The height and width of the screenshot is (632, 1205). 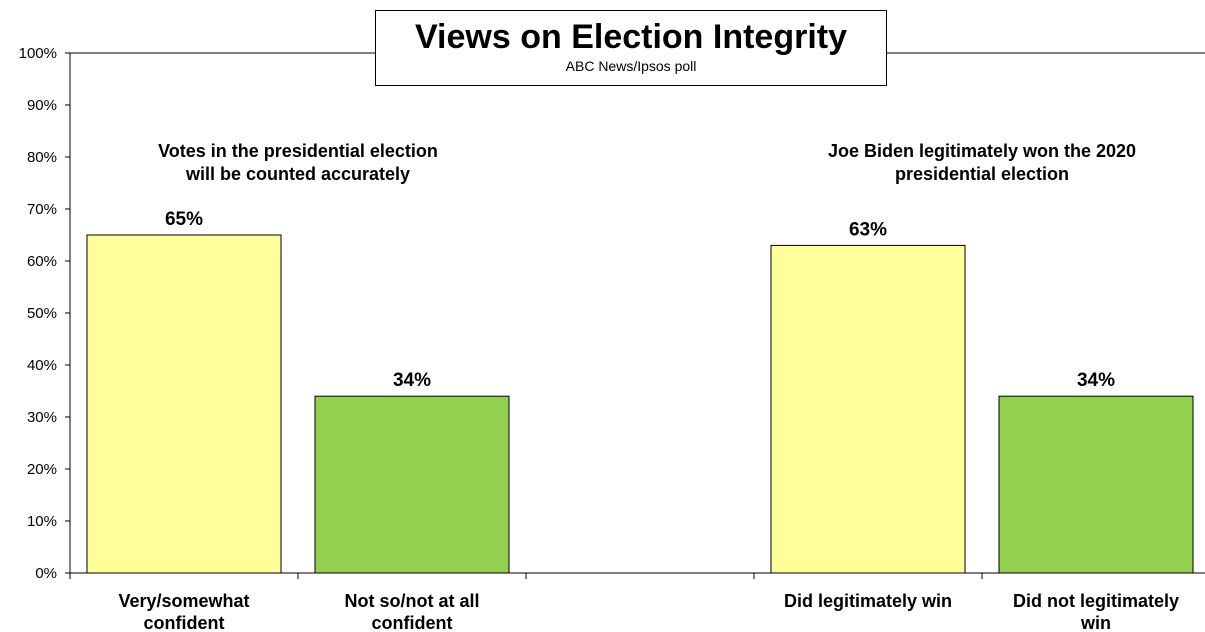 I want to click on bar-value-label: 65%, so click(x=184, y=219).